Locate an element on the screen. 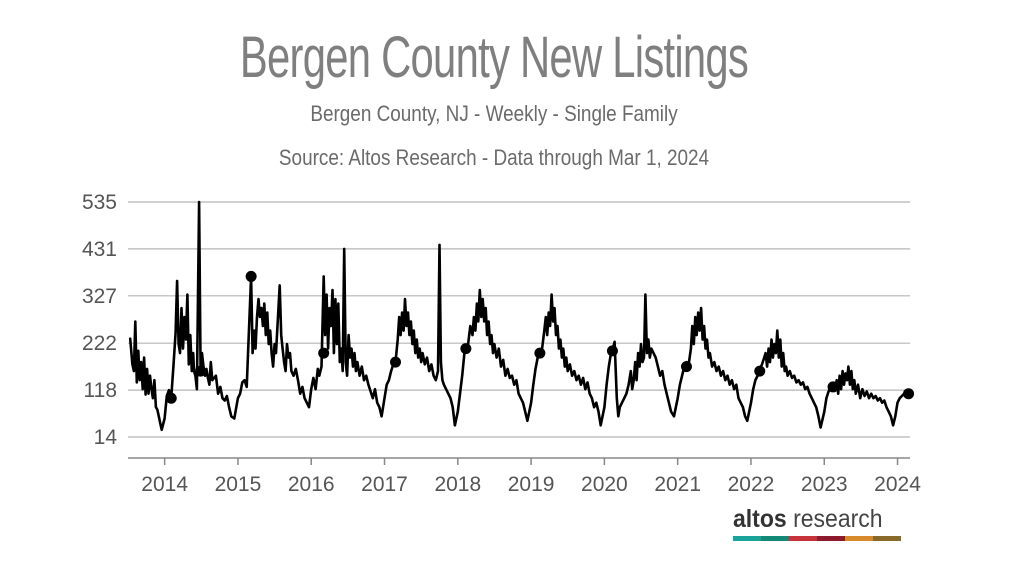  axes is located at coordinates (519, 461).